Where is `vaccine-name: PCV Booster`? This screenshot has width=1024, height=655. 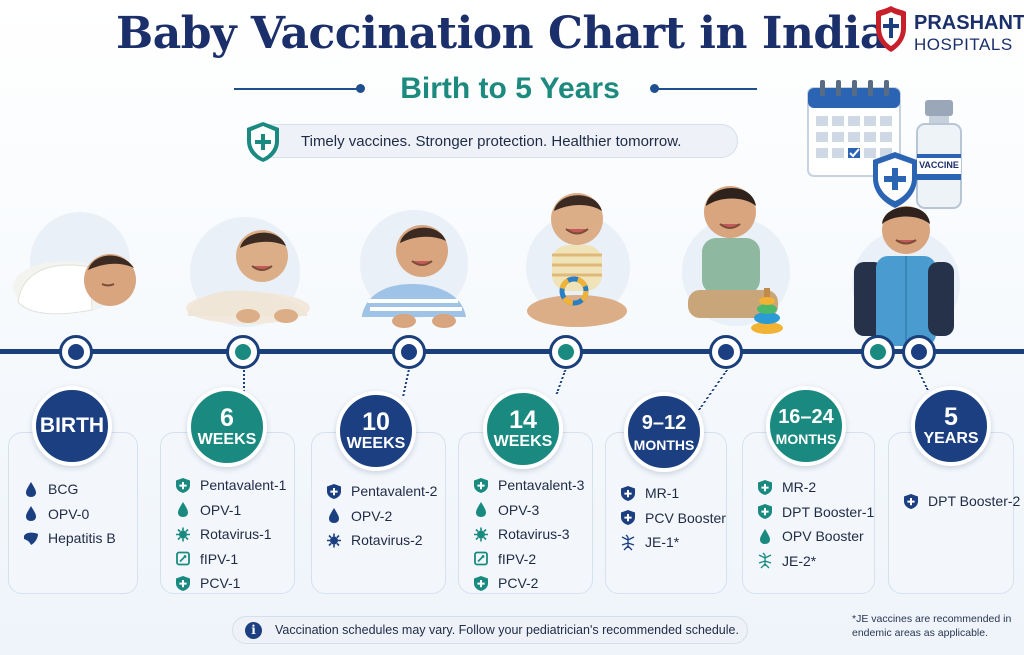 vaccine-name: PCV Booster is located at coordinates (685, 517).